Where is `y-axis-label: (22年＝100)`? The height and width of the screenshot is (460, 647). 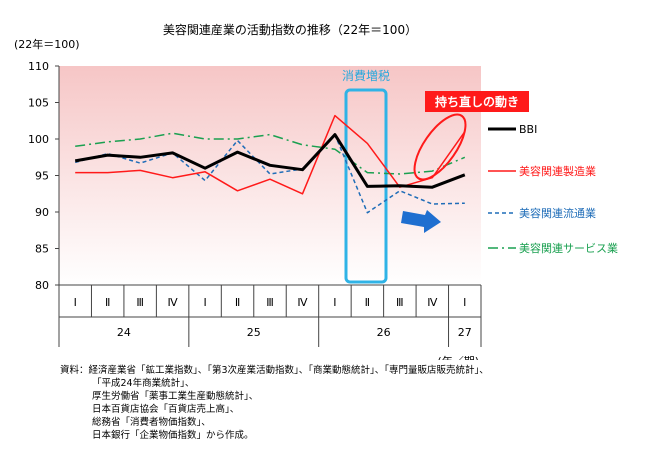 y-axis-label: (22年＝100) is located at coordinates (47, 44).